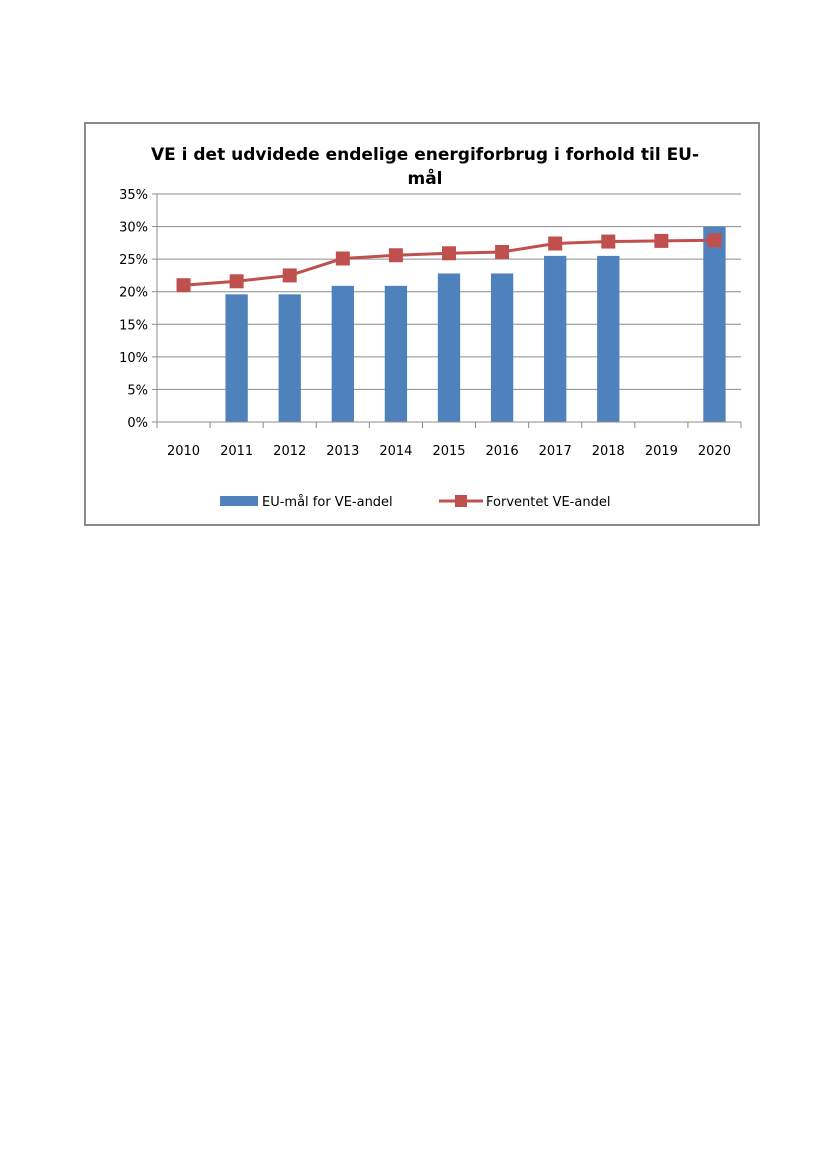 Image resolution: width=827 pixels, height=1169 pixels. What do you see at coordinates (475, 324) in the screenshot?
I see `bar-series` at bounding box center [475, 324].